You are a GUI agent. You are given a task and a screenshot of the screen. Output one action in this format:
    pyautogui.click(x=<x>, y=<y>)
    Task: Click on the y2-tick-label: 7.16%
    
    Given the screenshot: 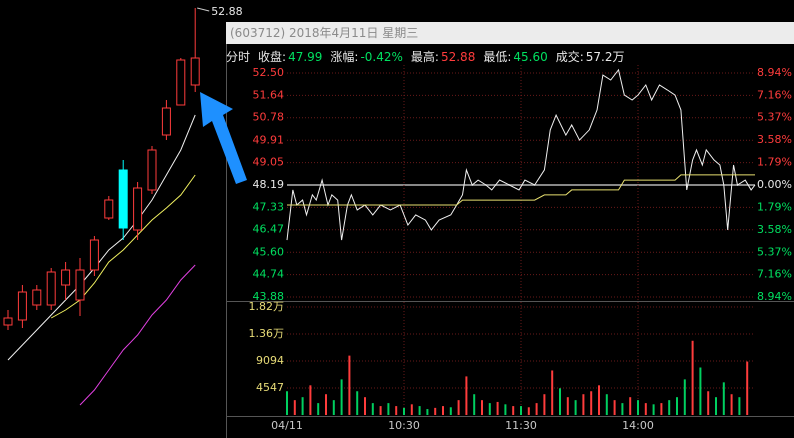 What is the action you would take?
    pyautogui.click(x=774, y=94)
    